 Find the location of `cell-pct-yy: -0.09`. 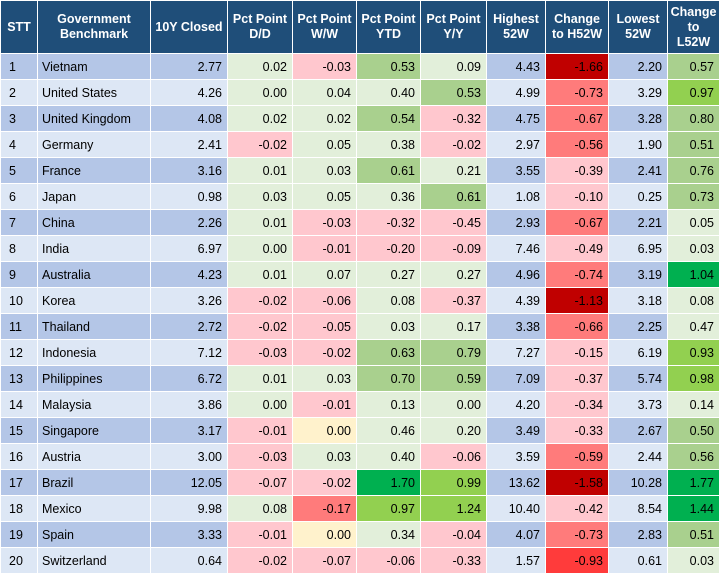

cell-pct-yy: -0.09 is located at coordinates (453, 248).